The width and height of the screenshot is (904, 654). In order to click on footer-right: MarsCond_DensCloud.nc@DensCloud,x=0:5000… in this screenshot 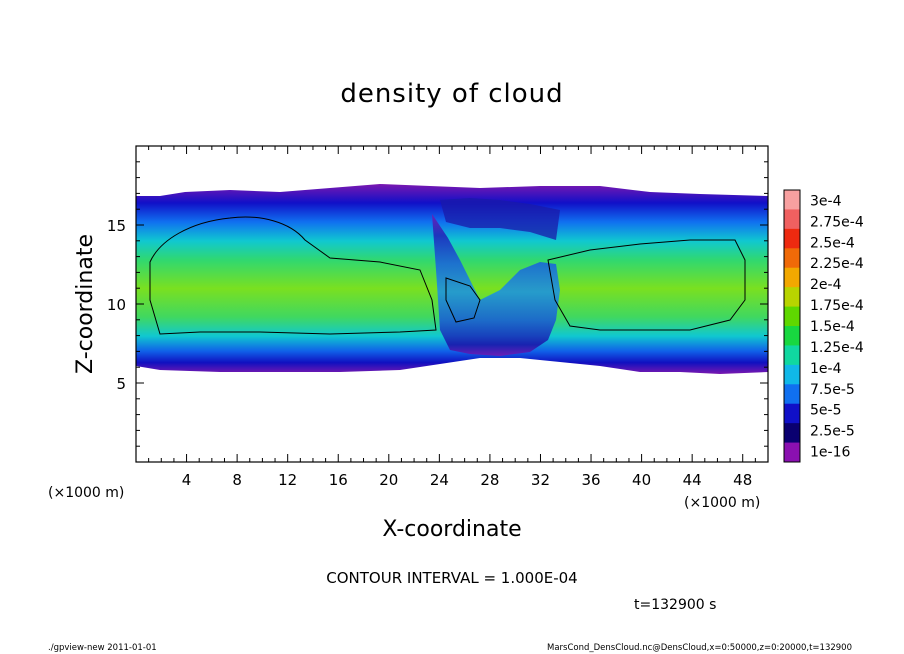, I will do `click(699, 648)`.